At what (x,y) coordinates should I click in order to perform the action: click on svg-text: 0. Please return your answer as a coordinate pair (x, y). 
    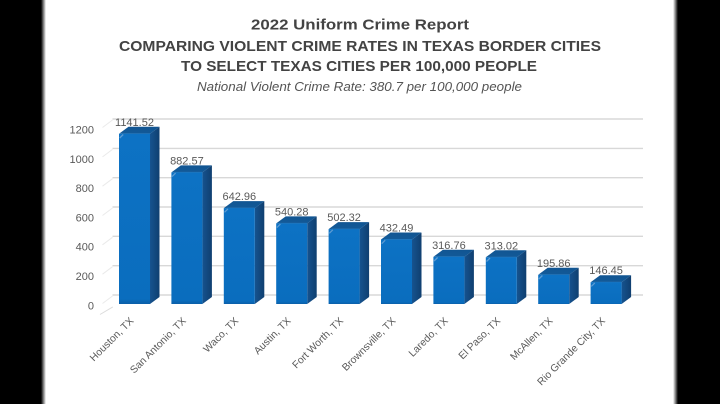
    Looking at the image, I should click on (91, 306).